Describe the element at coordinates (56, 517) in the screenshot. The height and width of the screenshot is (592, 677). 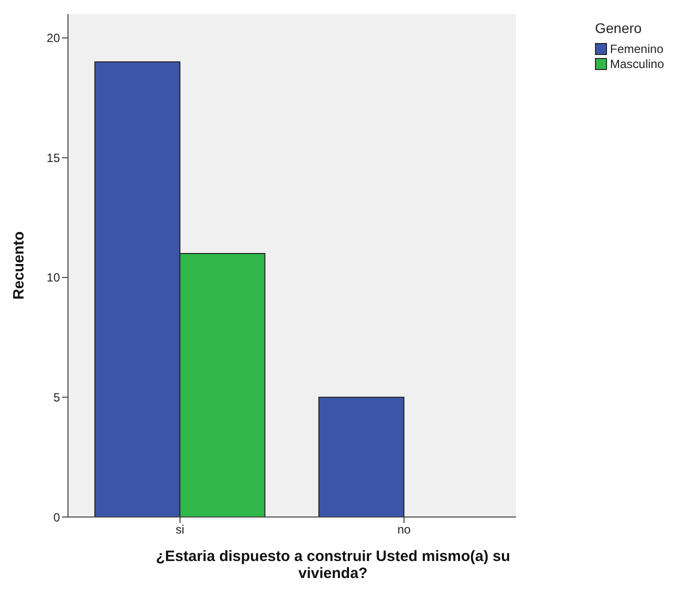
I see `y-tick-label: 0` at that location.